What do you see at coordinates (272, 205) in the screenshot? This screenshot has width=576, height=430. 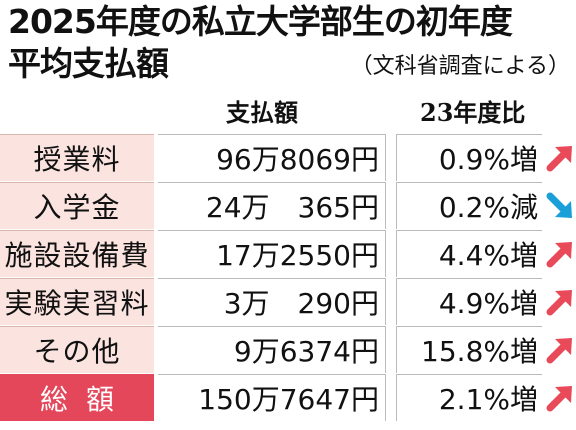 I see `row-amount: 24万 365円` at bounding box center [272, 205].